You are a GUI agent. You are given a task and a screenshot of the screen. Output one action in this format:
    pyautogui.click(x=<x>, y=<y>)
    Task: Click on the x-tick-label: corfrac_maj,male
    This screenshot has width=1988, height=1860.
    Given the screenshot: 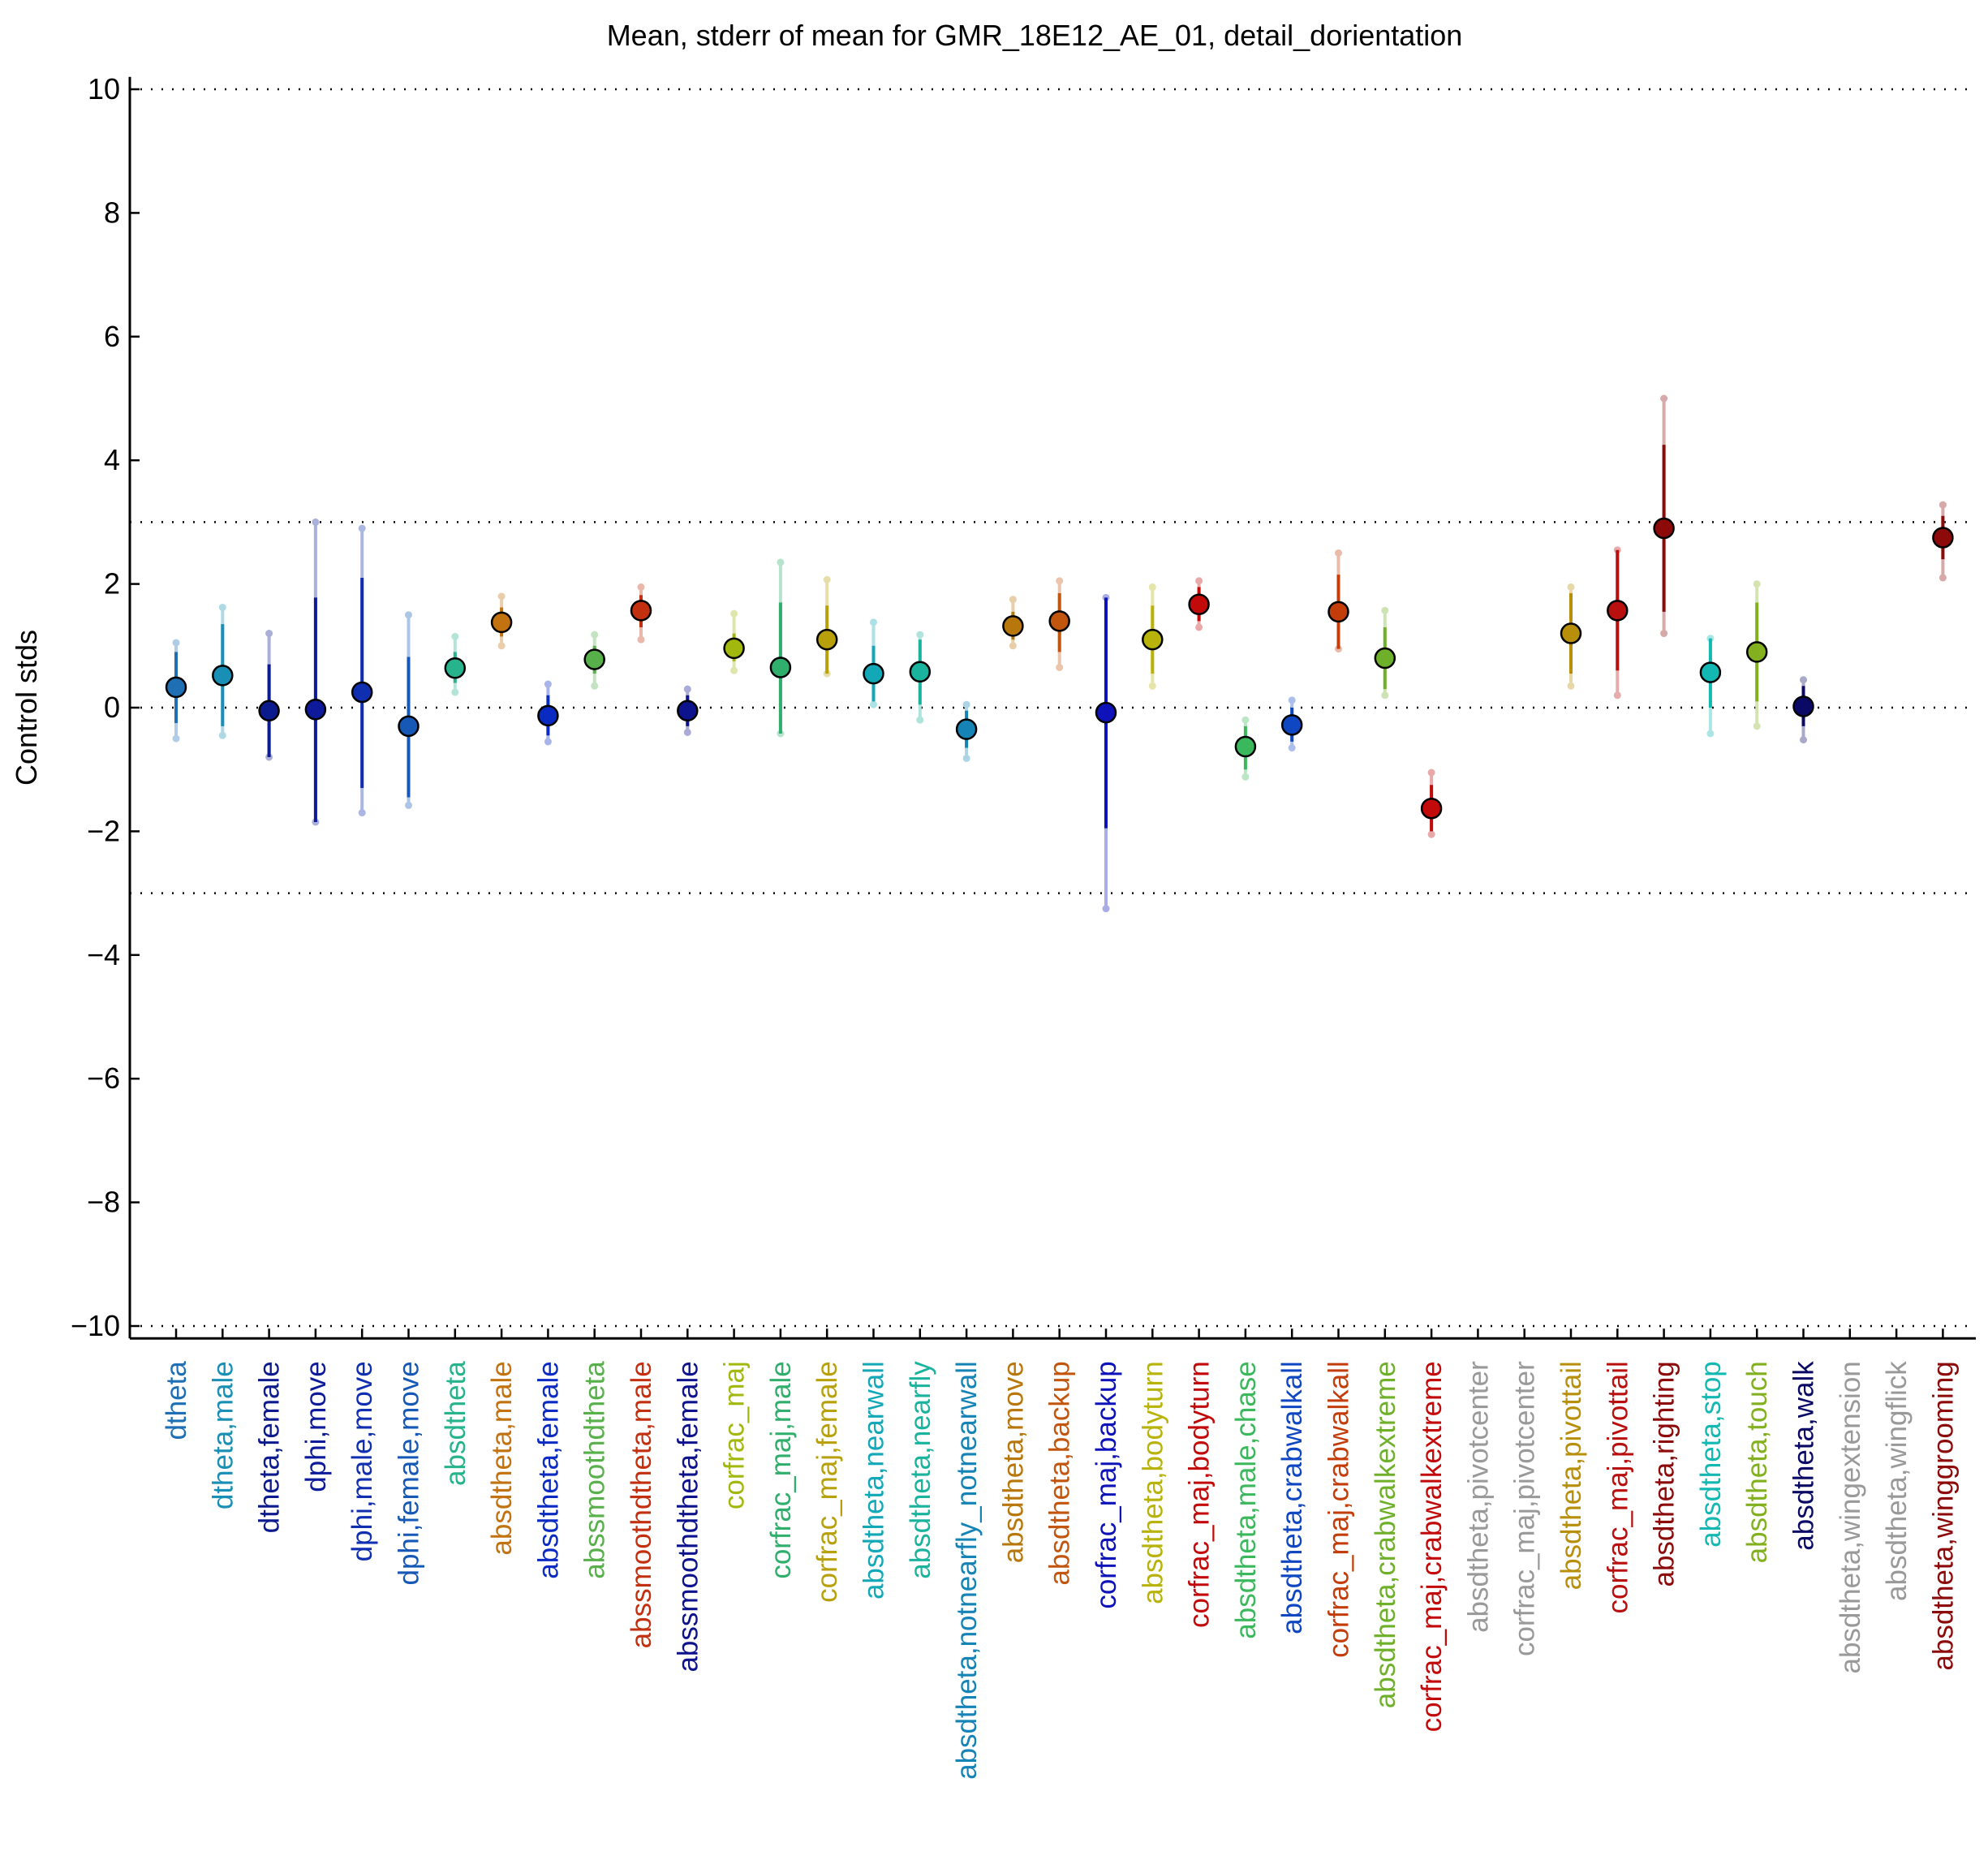 What is the action you would take?
    pyautogui.click(x=781, y=1469)
    